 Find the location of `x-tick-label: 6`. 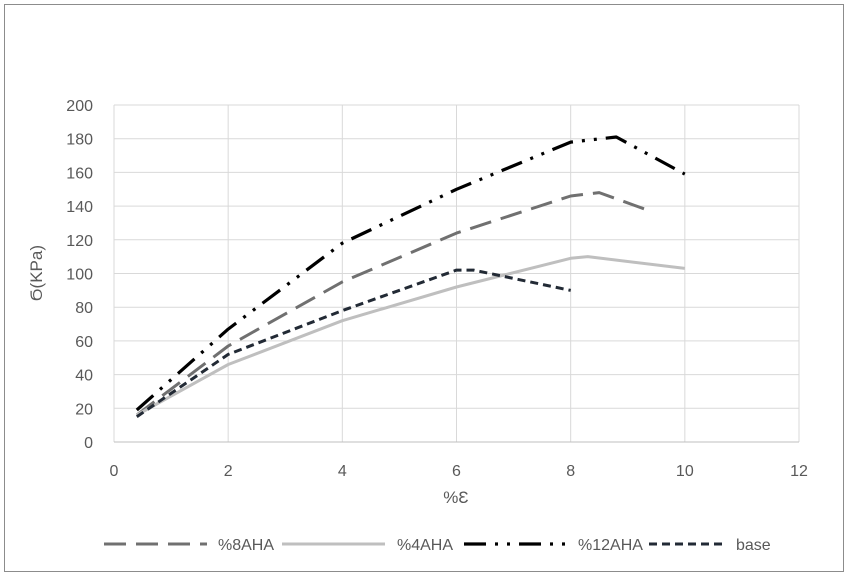

x-tick-label: 6 is located at coordinates (456, 471).